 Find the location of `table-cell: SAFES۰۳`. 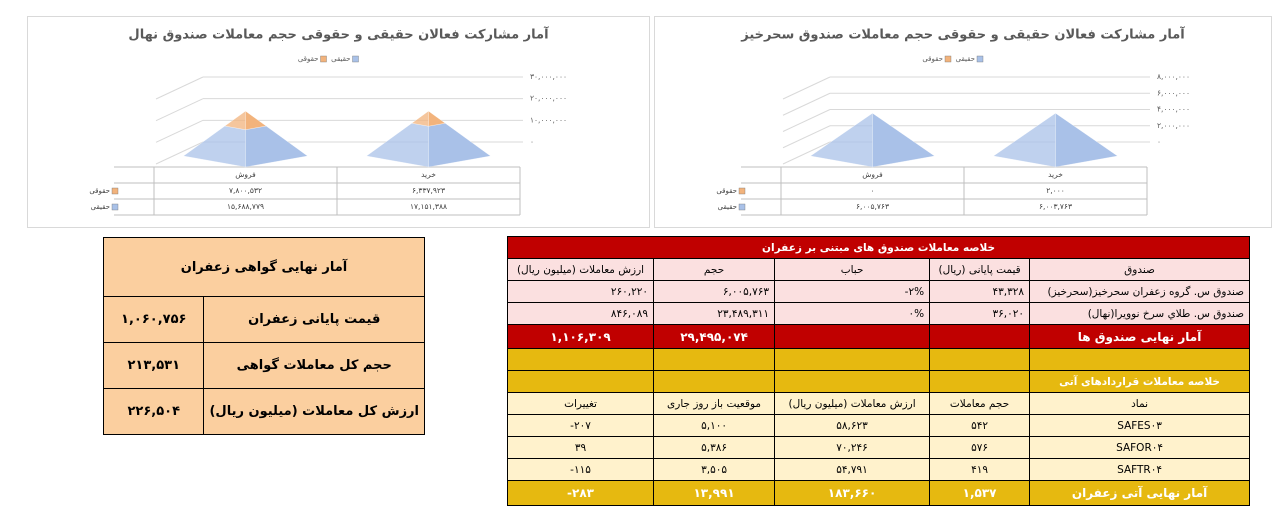

table-cell: SAFES۰۳ is located at coordinates (1140, 425).